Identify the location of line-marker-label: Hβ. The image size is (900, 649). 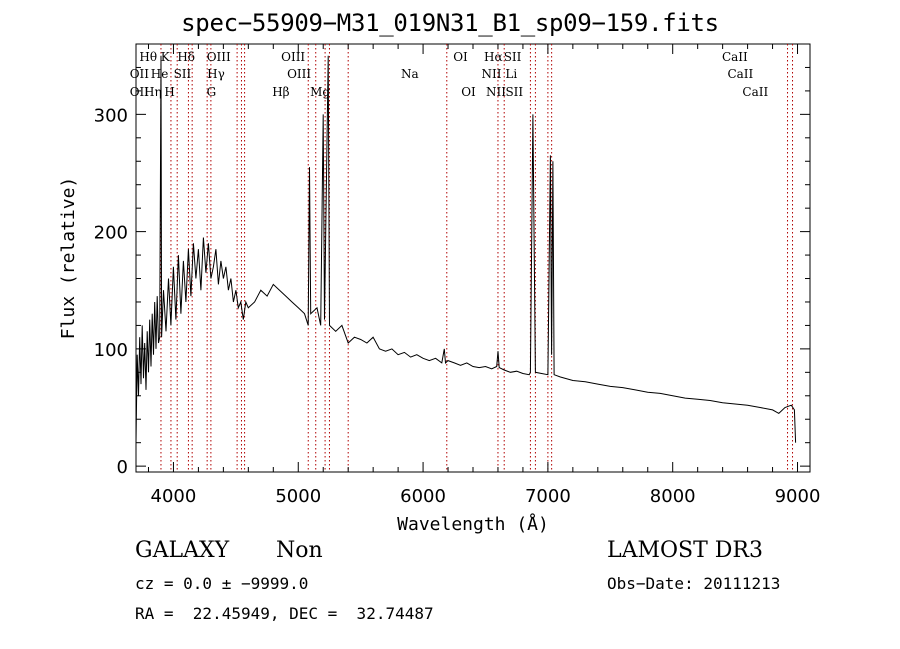
(280, 92).